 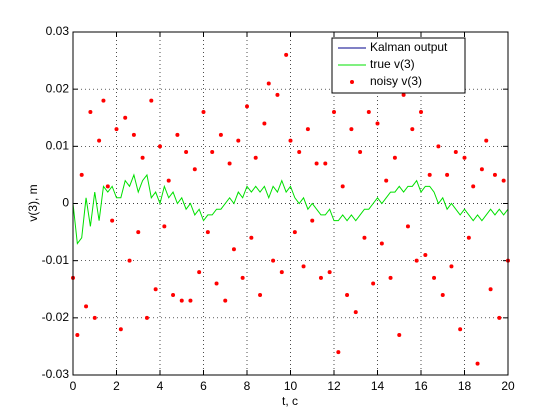 I want to click on series-line, so click(x=290, y=209).